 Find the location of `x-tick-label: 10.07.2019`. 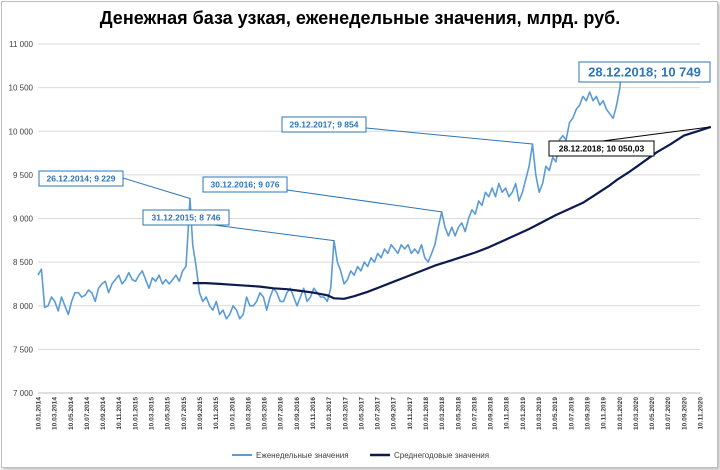

x-tick-label: 10.07.2019 is located at coordinates (571, 413).